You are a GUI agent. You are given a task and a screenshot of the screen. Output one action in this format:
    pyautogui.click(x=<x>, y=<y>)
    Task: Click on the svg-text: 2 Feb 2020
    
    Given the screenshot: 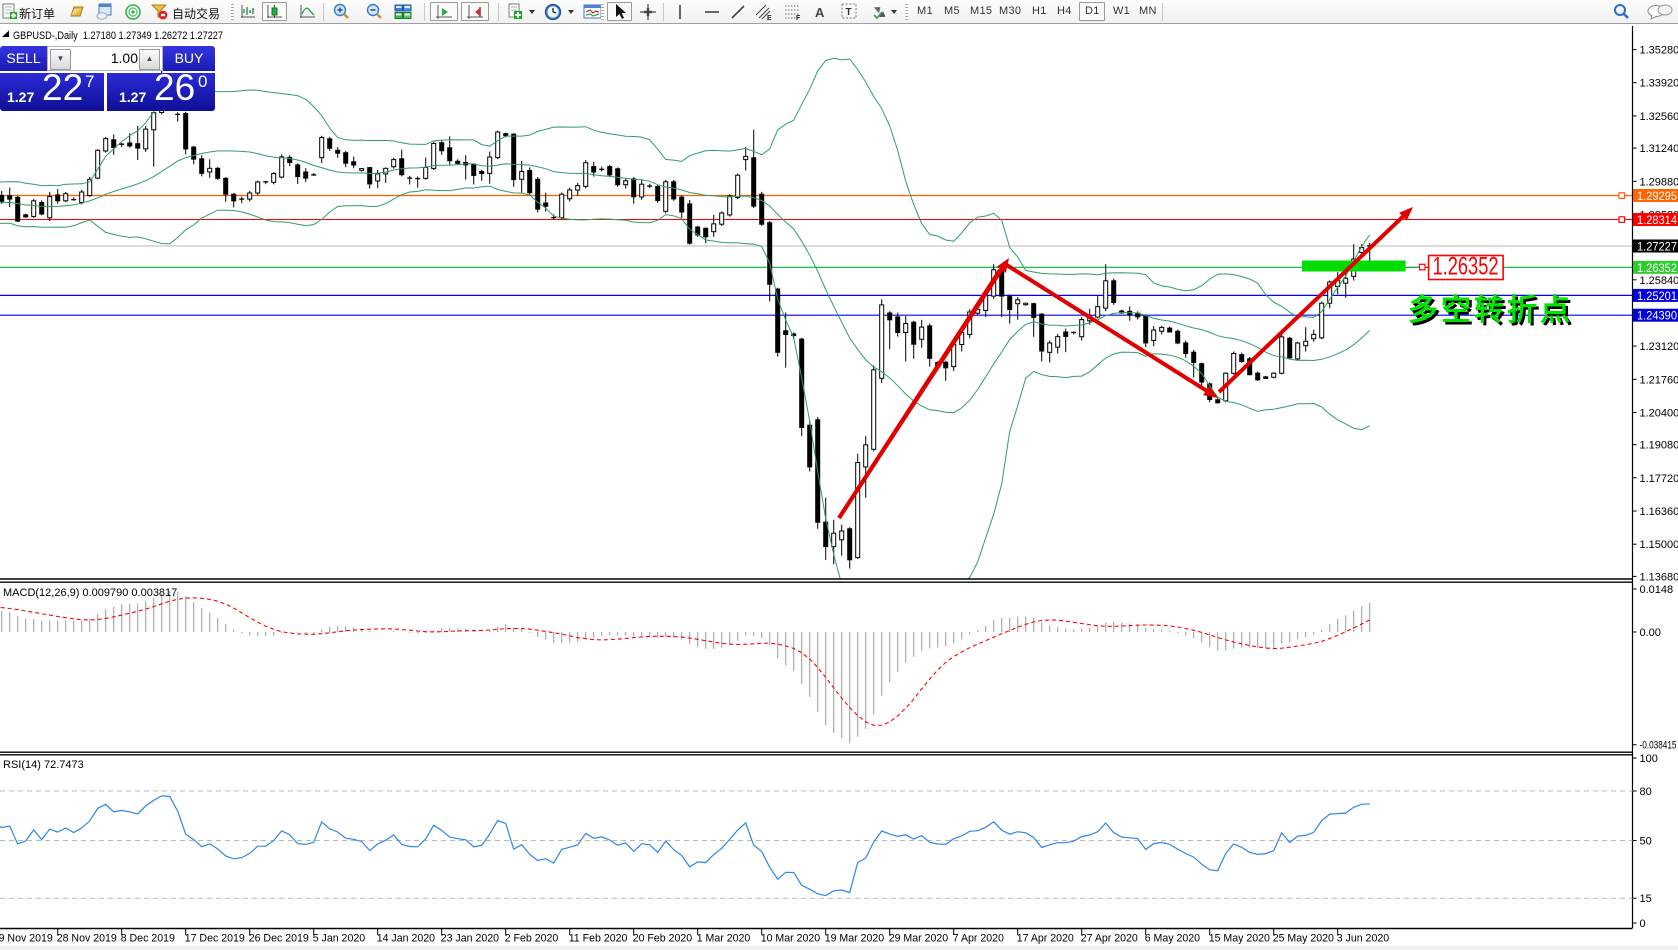 What is the action you would take?
    pyautogui.click(x=532, y=939)
    